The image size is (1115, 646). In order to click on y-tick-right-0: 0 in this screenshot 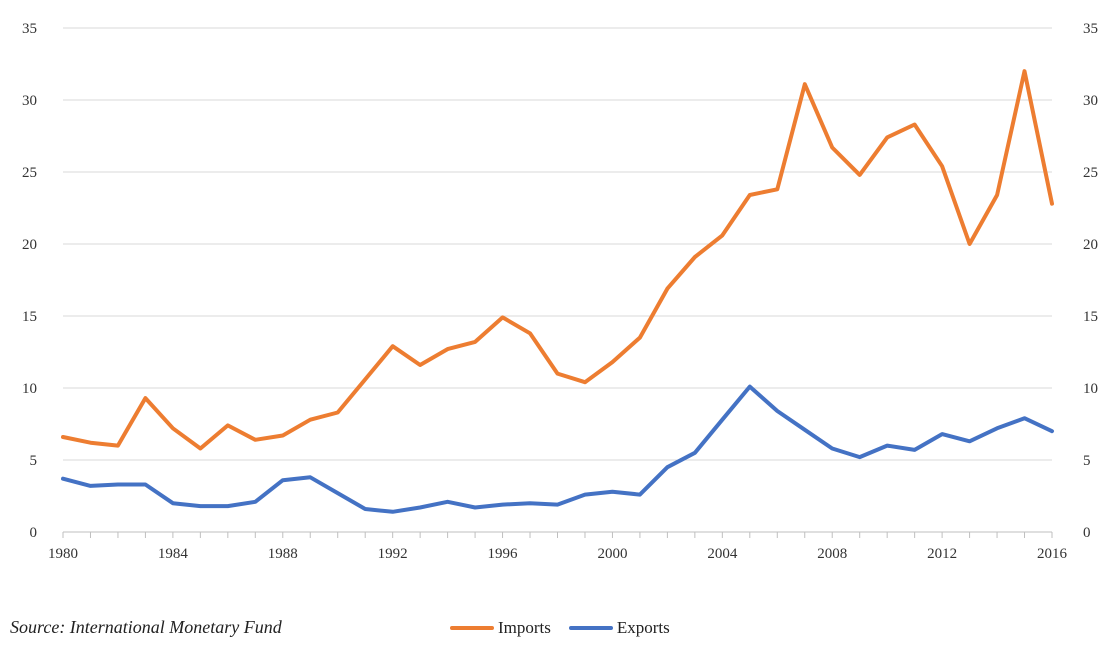, I will do `click(1087, 533)`.